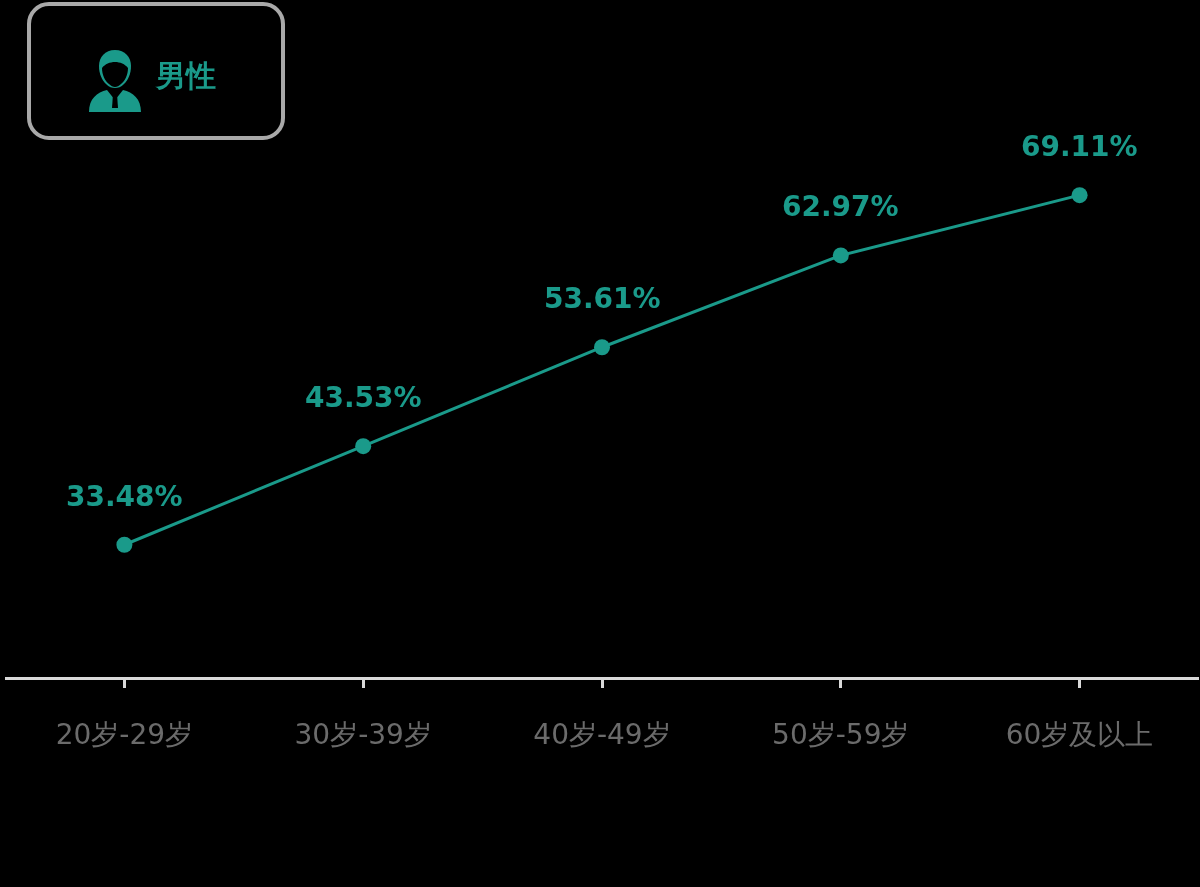 This screenshot has width=1200, height=887. I want to click on x-tick-label: 20岁-29岁, so click(124, 734).